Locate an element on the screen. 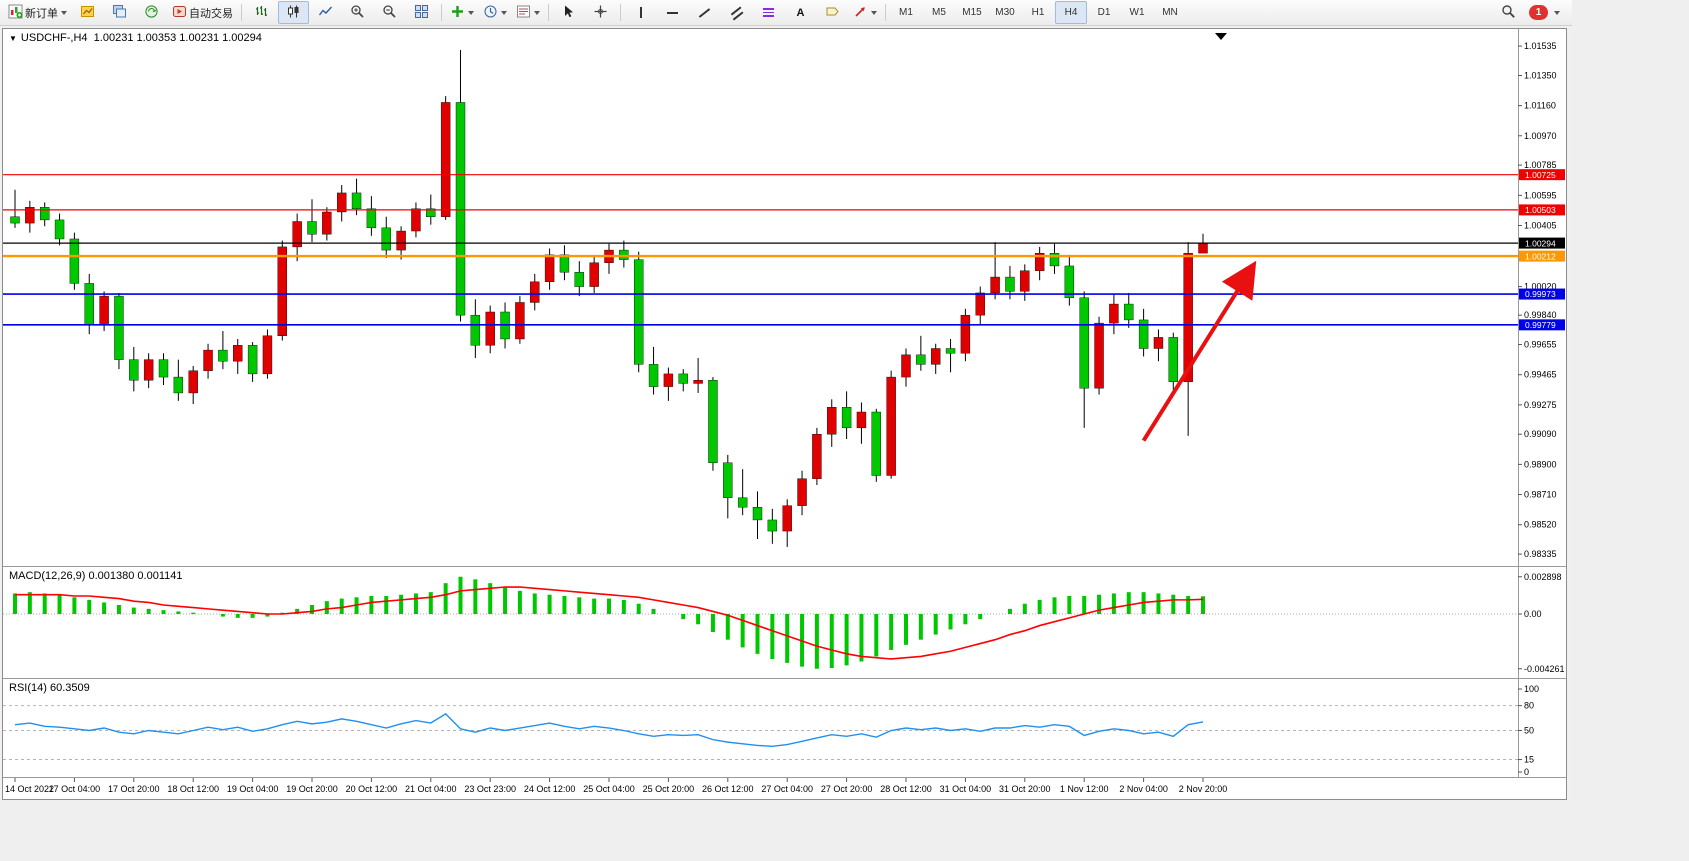 This screenshot has height=861, width=1689. svg-text: 20 Oct 12:00 is located at coordinates (372, 789).